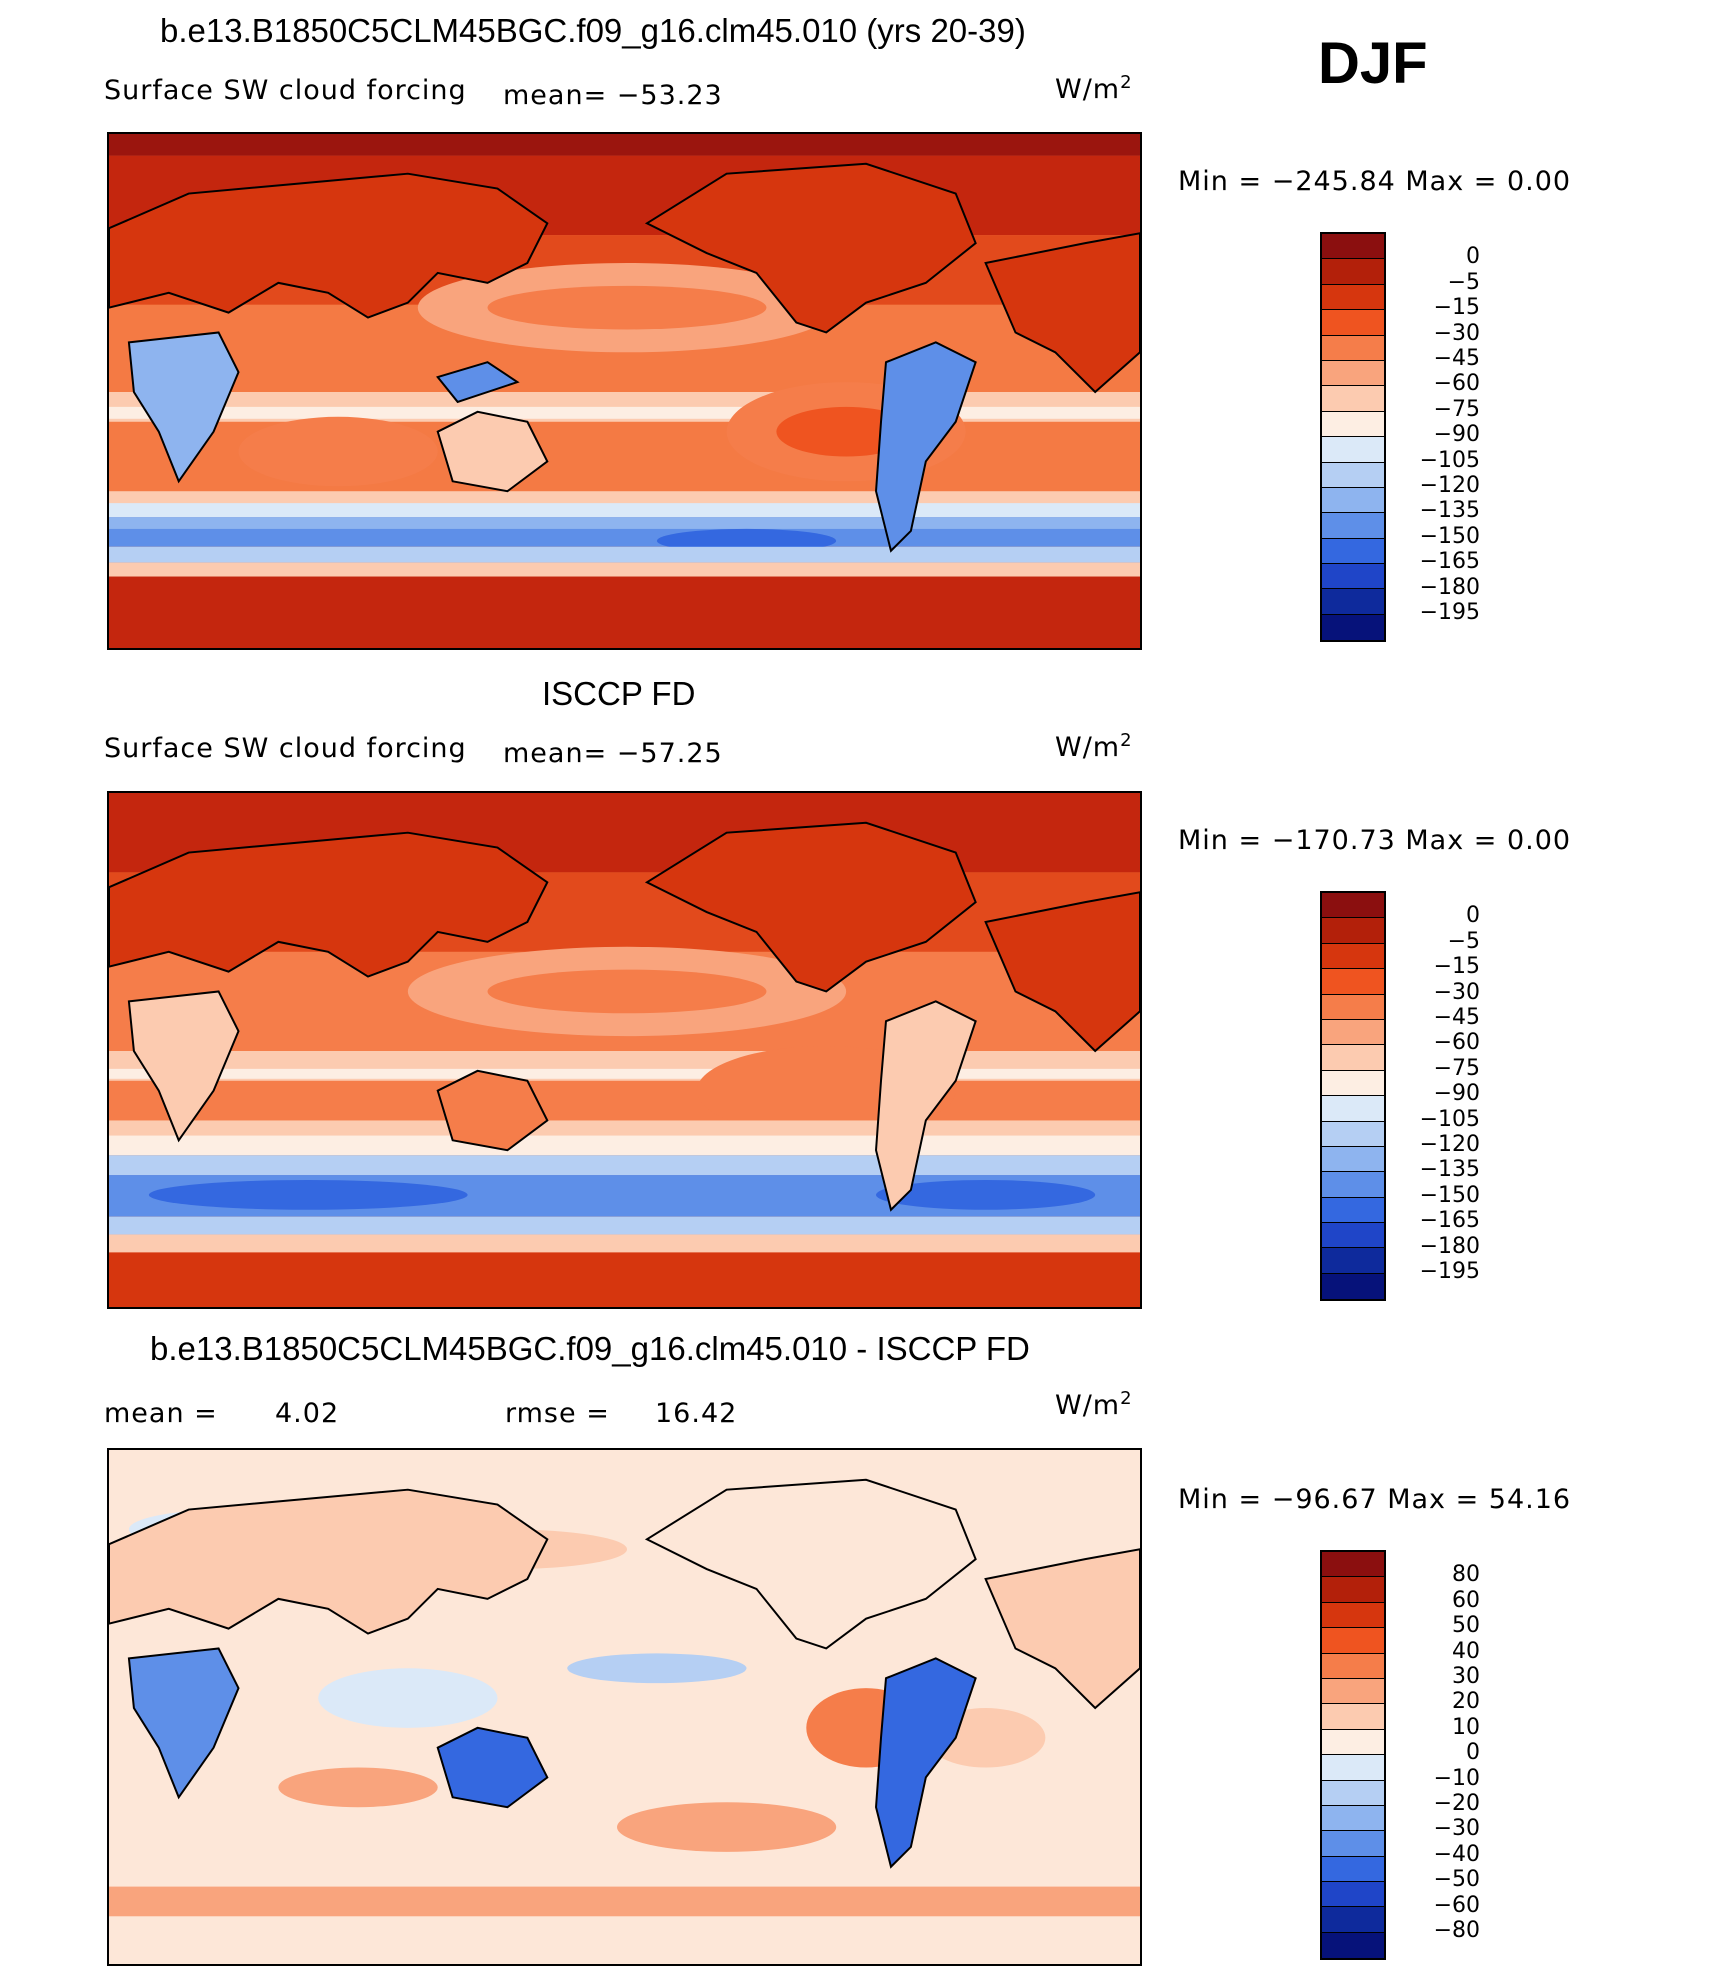 The height and width of the screenshot is (1966, 1710). What do you see at coordinates (161, 1413) in the screenshot?
I see `panel3-mean-label: mean =` at bounding box center [161, 1413].